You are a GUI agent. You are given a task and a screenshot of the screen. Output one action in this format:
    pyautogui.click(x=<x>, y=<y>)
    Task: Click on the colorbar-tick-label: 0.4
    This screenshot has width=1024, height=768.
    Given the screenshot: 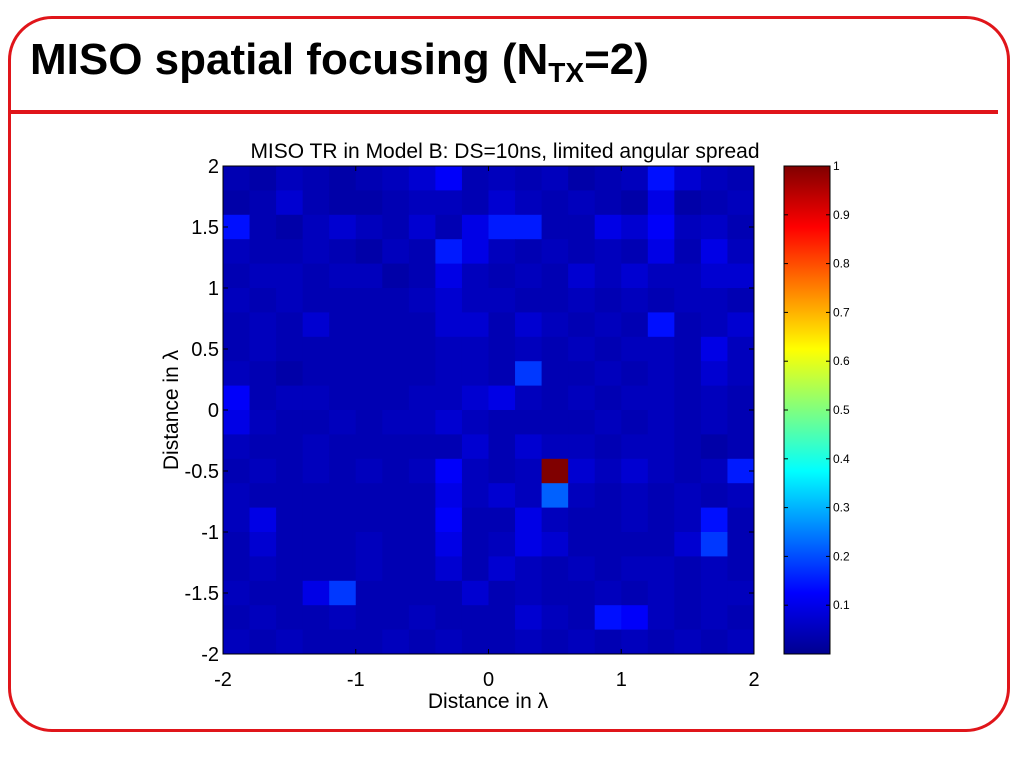 What is the action you would take?
    pyautogui.click(x=841, y=459)
    